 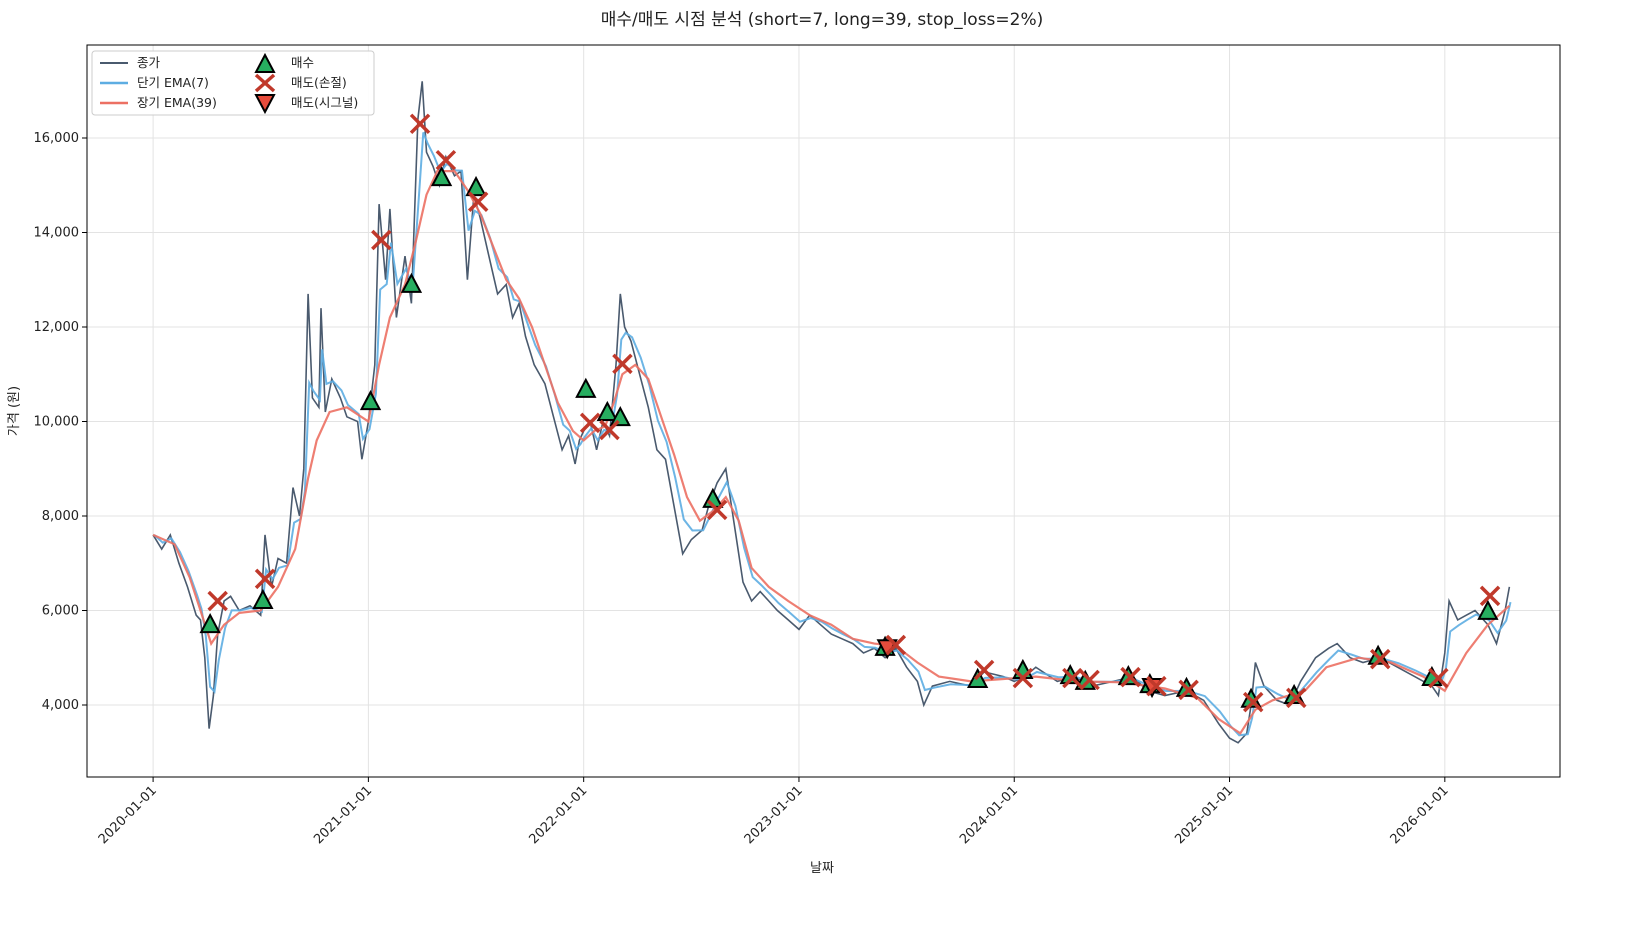 What do you see at coordinates (60, 516) in the screenshot?
I see `y-tick-label: 8,000` at bounding box center [60, 516].